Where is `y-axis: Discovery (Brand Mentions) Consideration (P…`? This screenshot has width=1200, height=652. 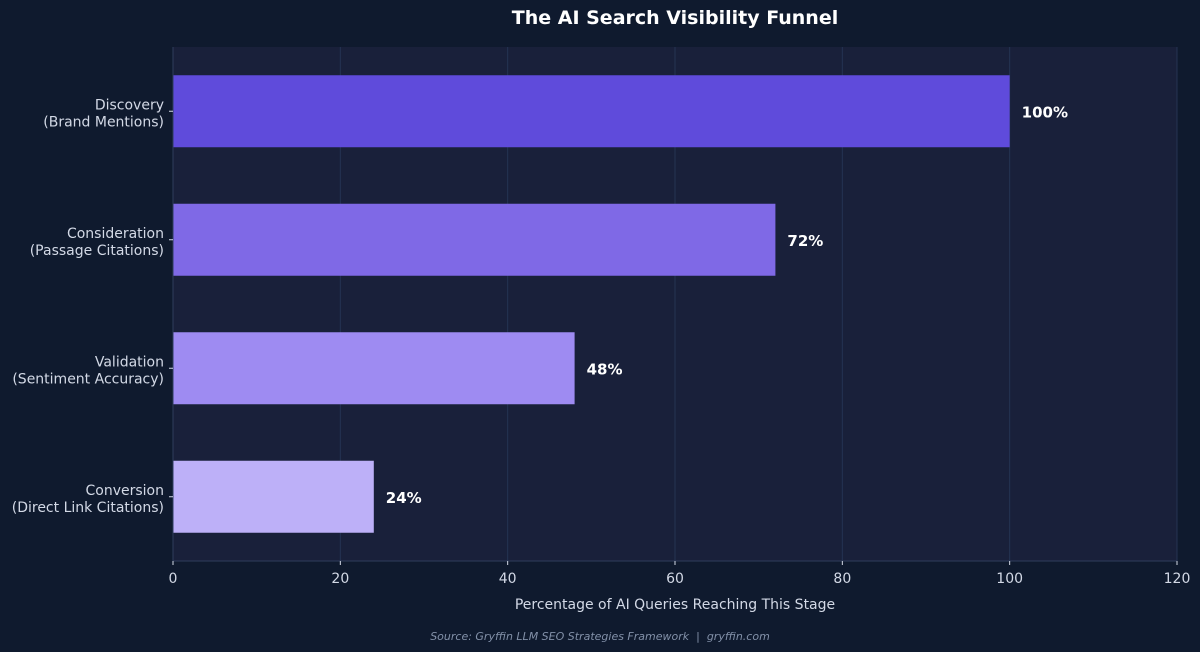
y-axis: Discovery (Brand Mentions) Consideration (P… is located at coordinates (93, 304).